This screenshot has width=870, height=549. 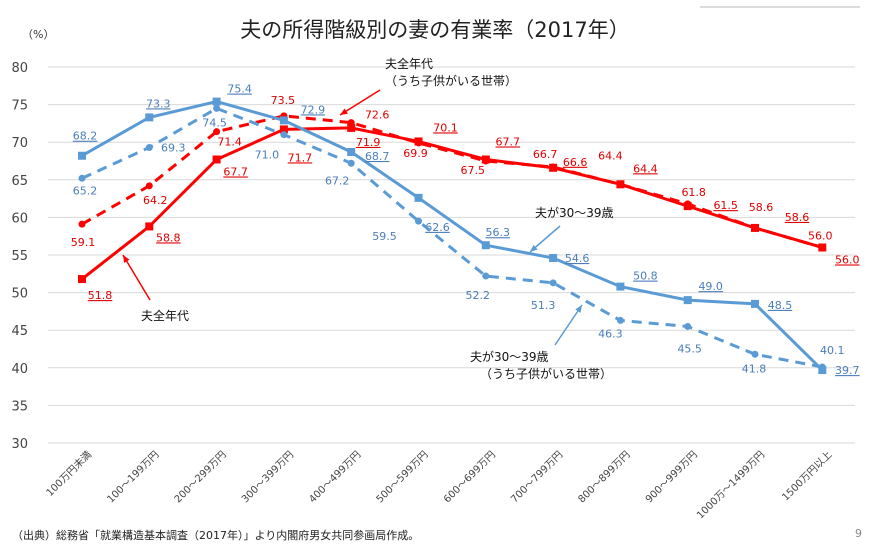 What do you see at coordinates (158, 103) in the screenshot?
I see `data-label: 73.3` at bounding box center [158, 103].